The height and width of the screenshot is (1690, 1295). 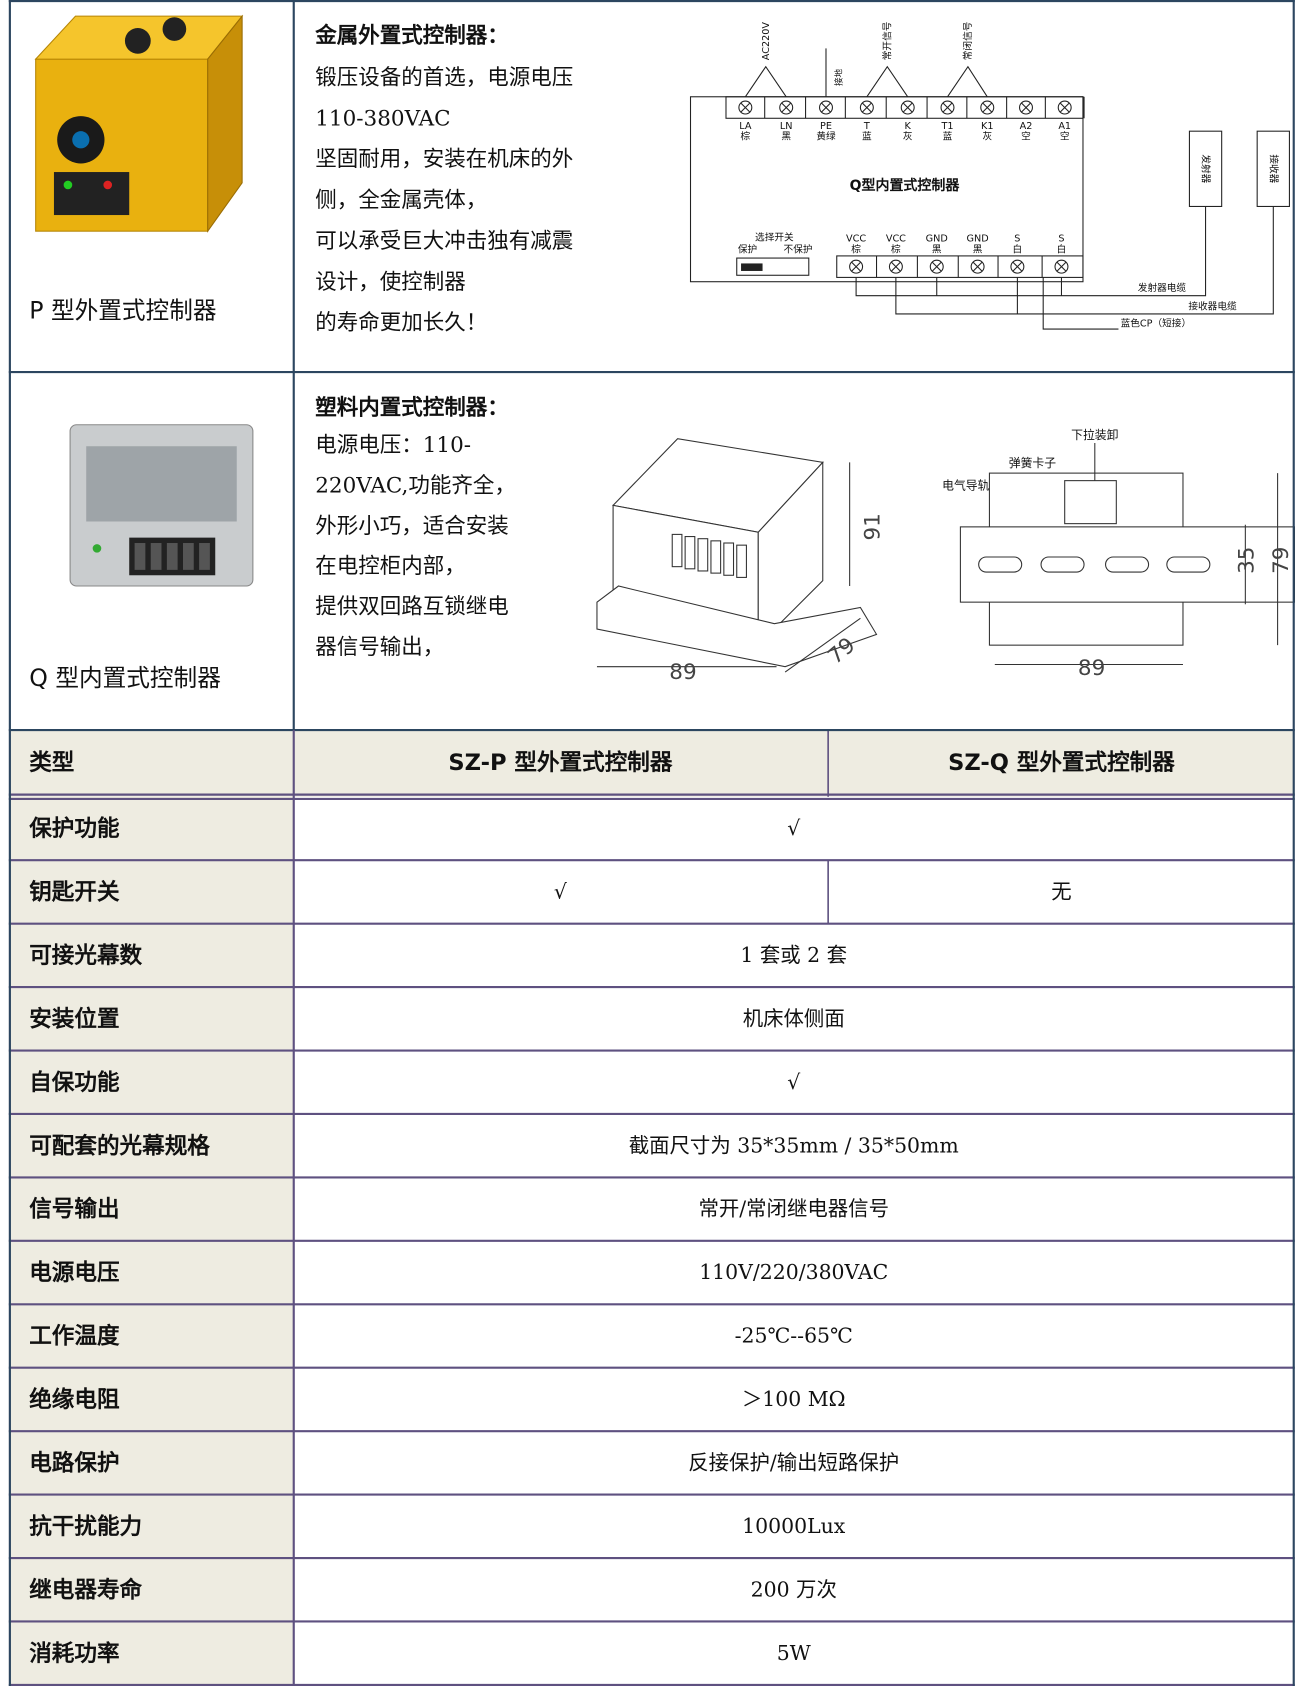 I want to click on switch-label: 选择开关, so click(x=774, y=238).